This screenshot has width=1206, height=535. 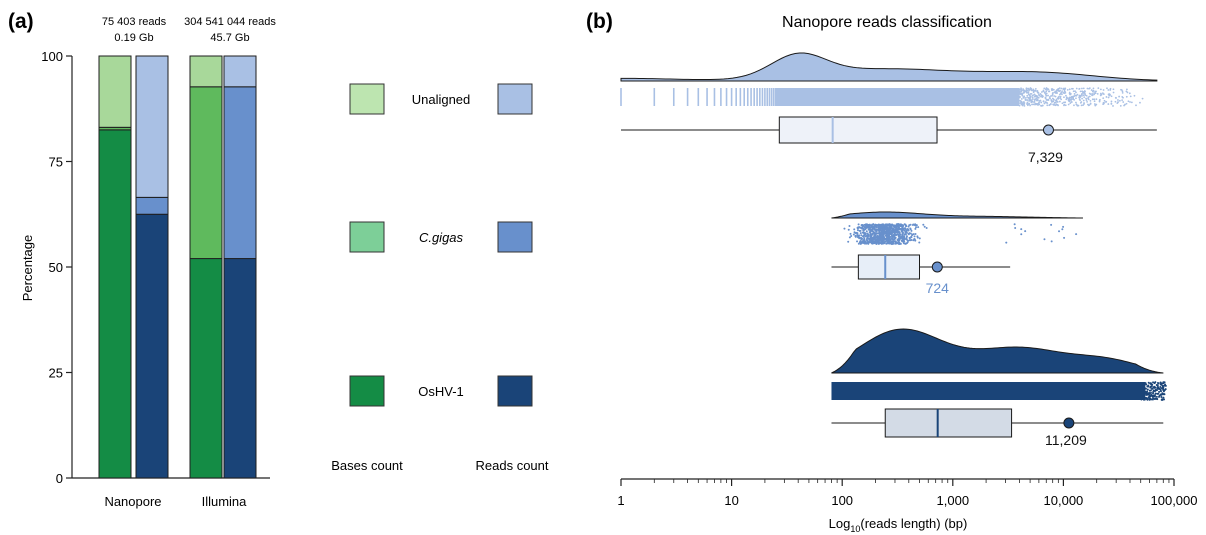 I want to click on bar-segment-nanopore-bases-unaligned, so click(x=115, y=91).